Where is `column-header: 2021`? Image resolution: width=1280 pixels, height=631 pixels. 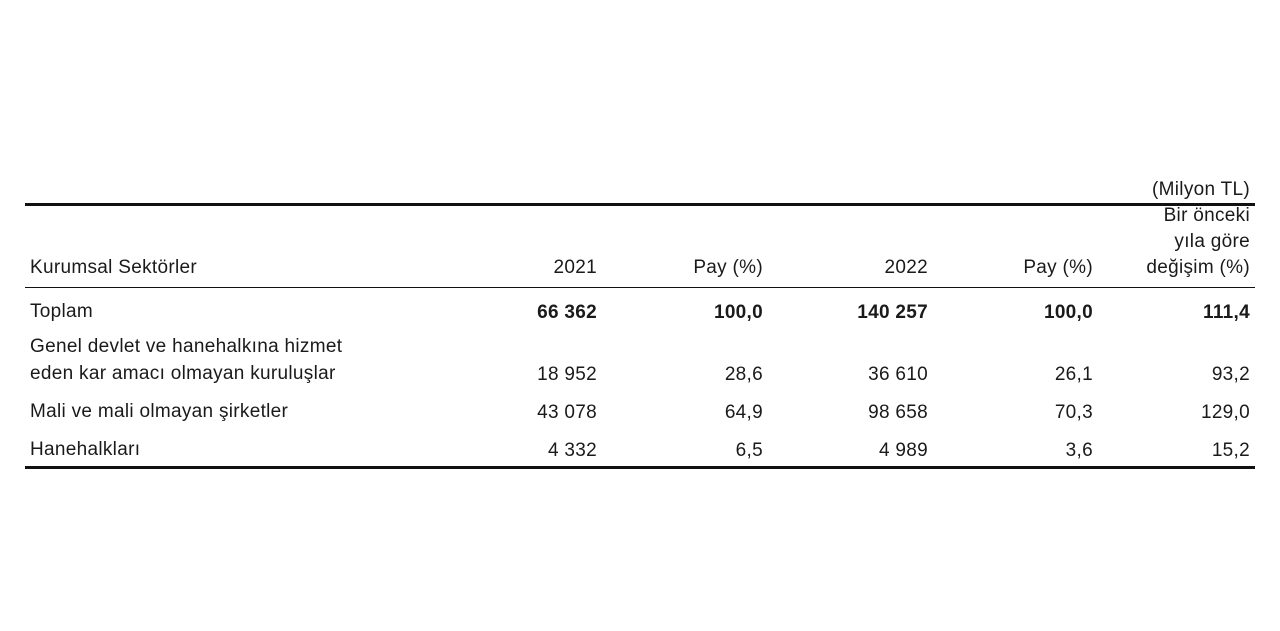
column-header: 2021 is located at coordinates (575, 267).